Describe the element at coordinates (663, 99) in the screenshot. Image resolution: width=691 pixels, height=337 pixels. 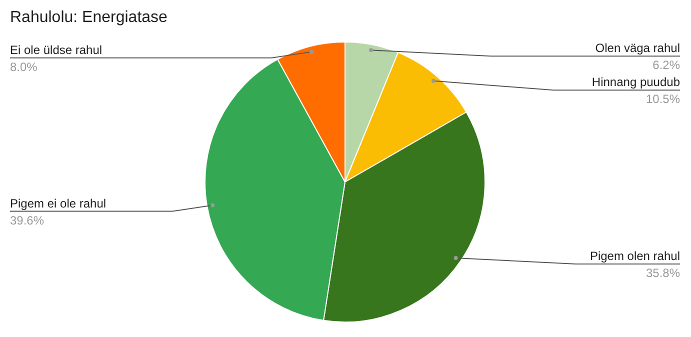
I see `data-label: 10.5%` at that location.